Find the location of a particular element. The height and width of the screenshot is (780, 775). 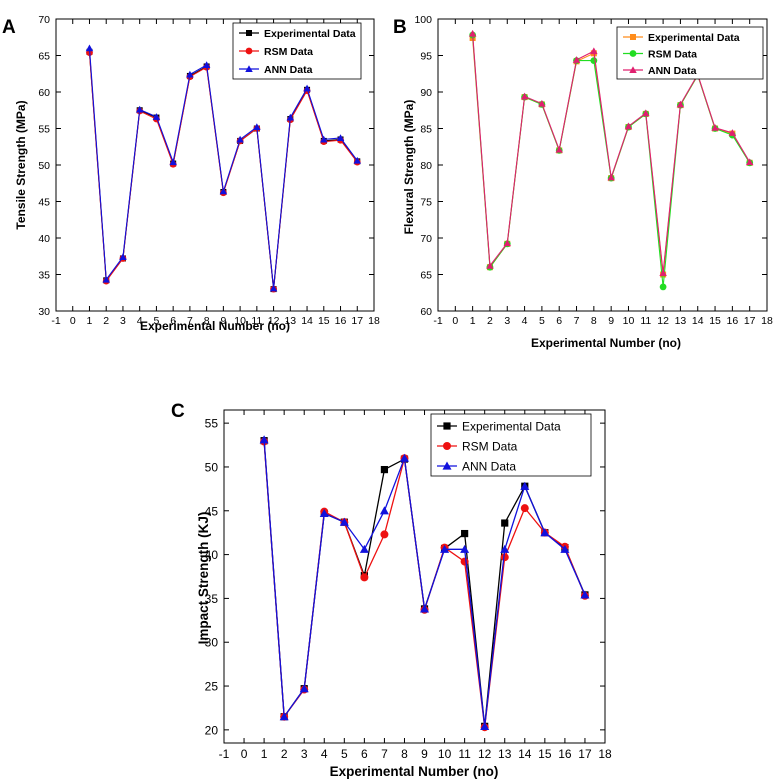

y-tick-label: 45 is located at coordinates (212, 511).